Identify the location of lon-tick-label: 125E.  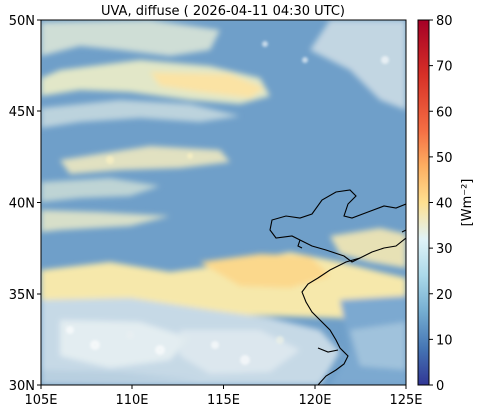
(405, 400).